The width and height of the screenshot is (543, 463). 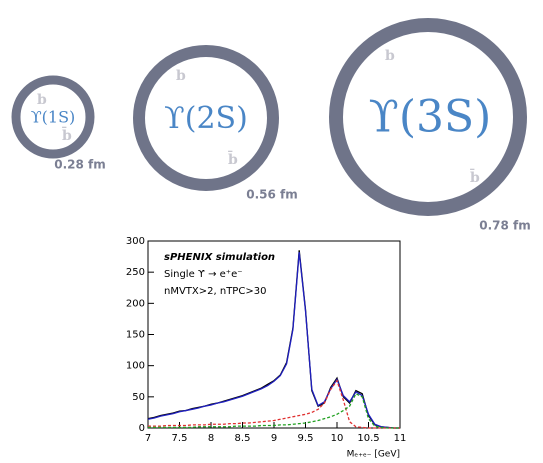 I want to click on state-label: ϒ(3S), so click(x=430, y=117).